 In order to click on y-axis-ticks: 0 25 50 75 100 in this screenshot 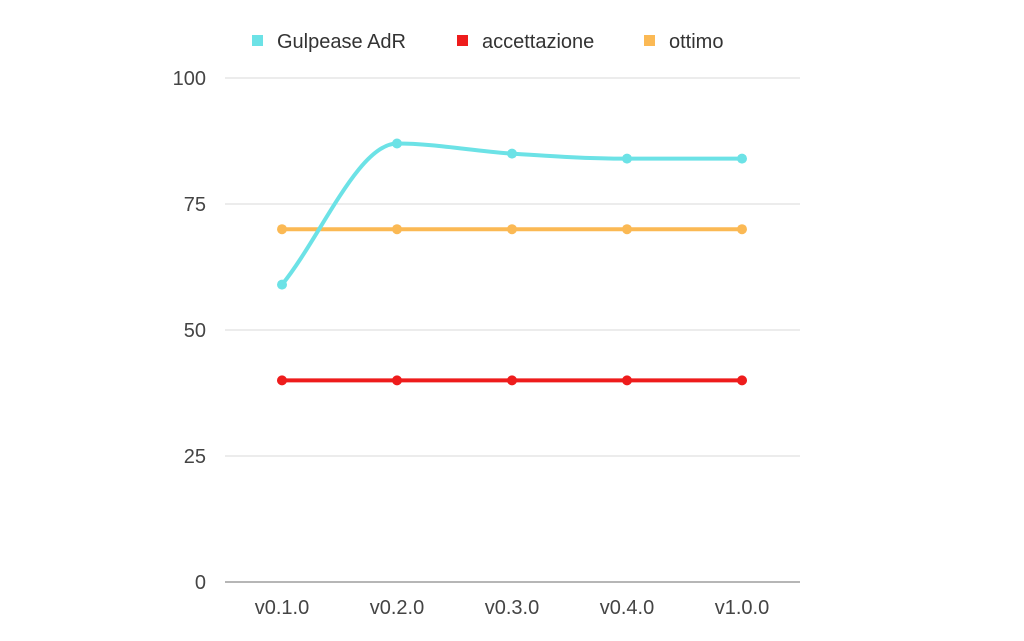, I will do `click(189, 331)`.